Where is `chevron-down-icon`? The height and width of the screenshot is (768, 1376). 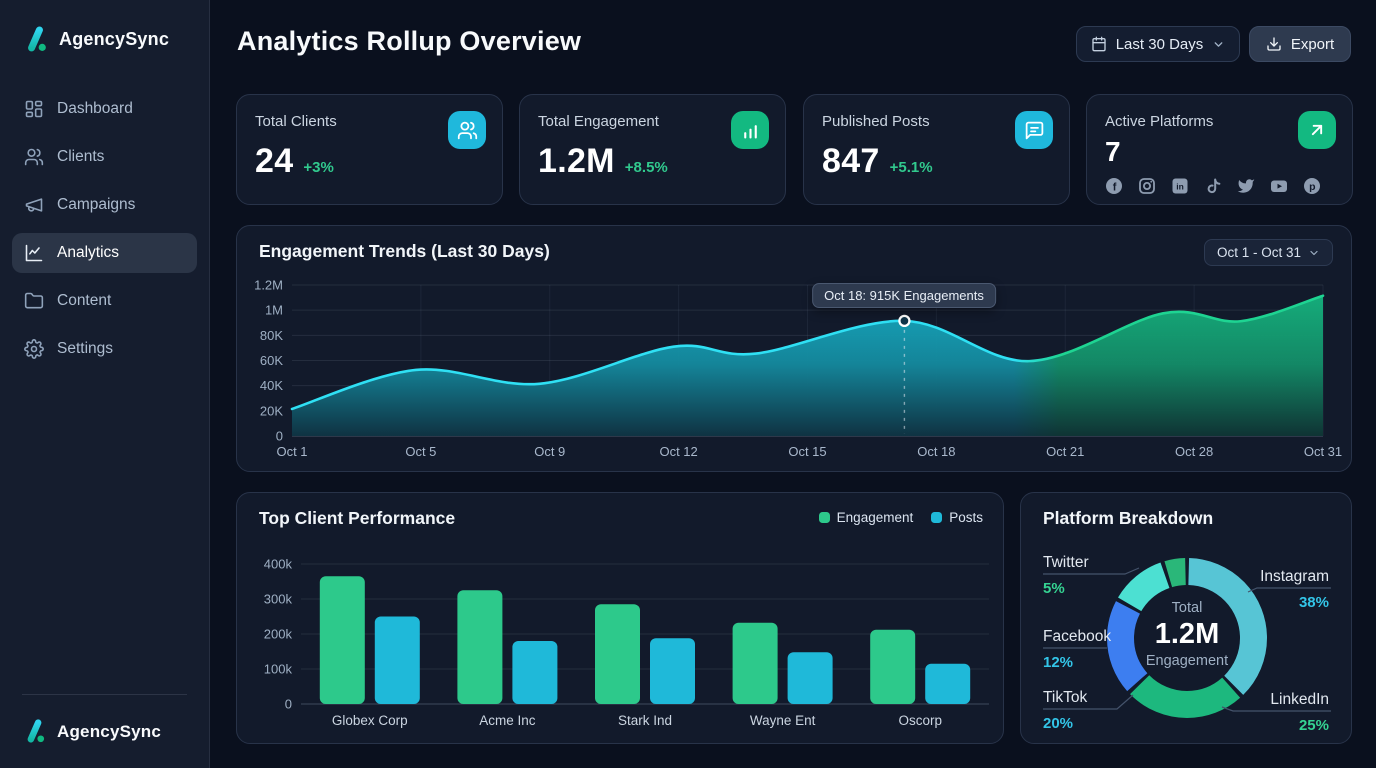 chevron-down-icon is located at coordinates (1314, 252).